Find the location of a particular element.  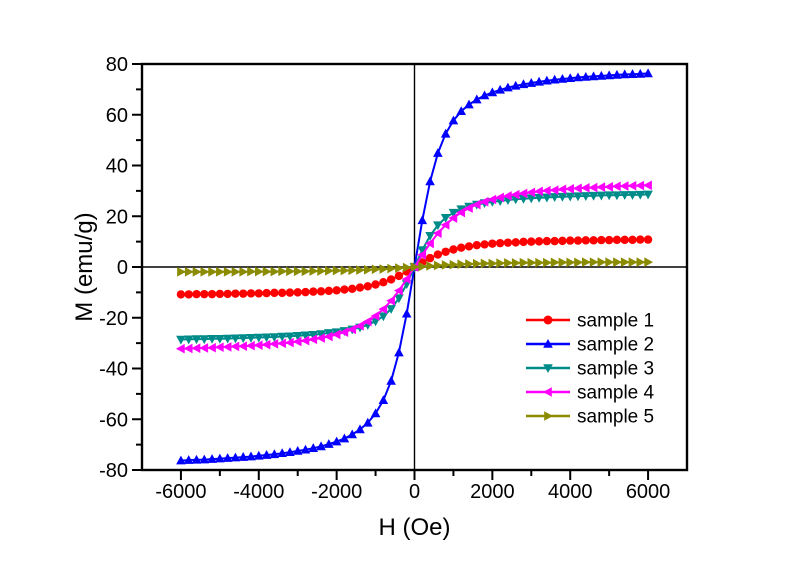

legend-entry: sample 2 is located at coordinates (590, 345).